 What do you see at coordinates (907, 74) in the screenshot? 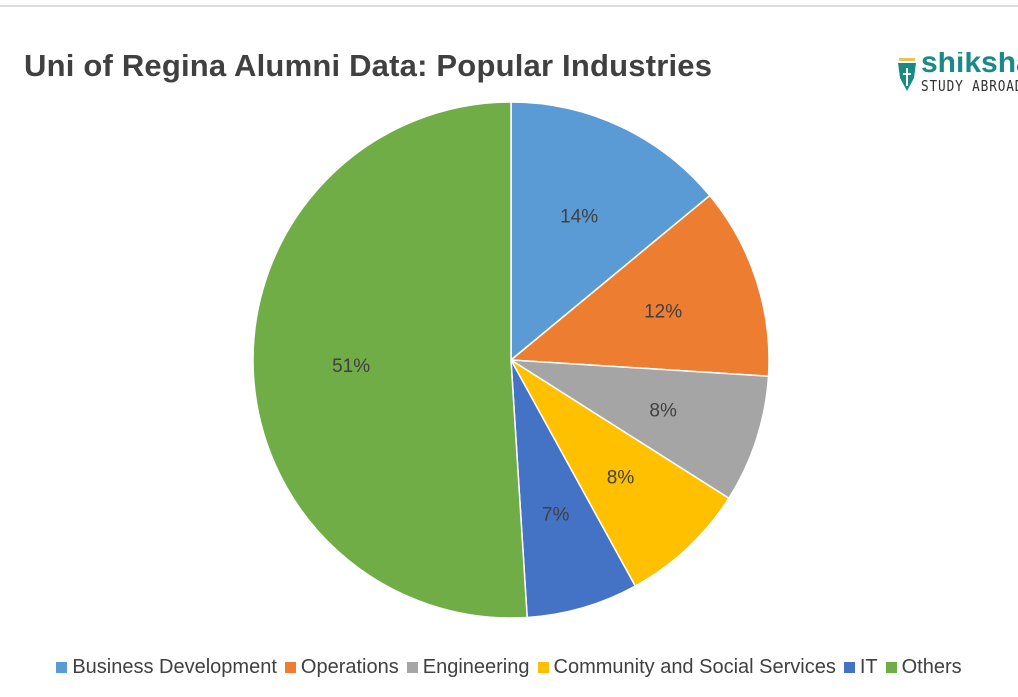
I see `pen-nib-icon` at bounding box center [907, 74].